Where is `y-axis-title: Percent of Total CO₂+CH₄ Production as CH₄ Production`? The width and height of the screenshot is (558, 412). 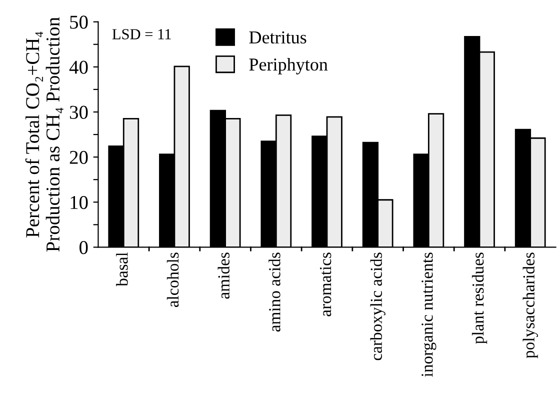 y-axis-title: Percent of Total CO₂+CH₄ Production as CH₄ Production is located at coordinates (44, 134).